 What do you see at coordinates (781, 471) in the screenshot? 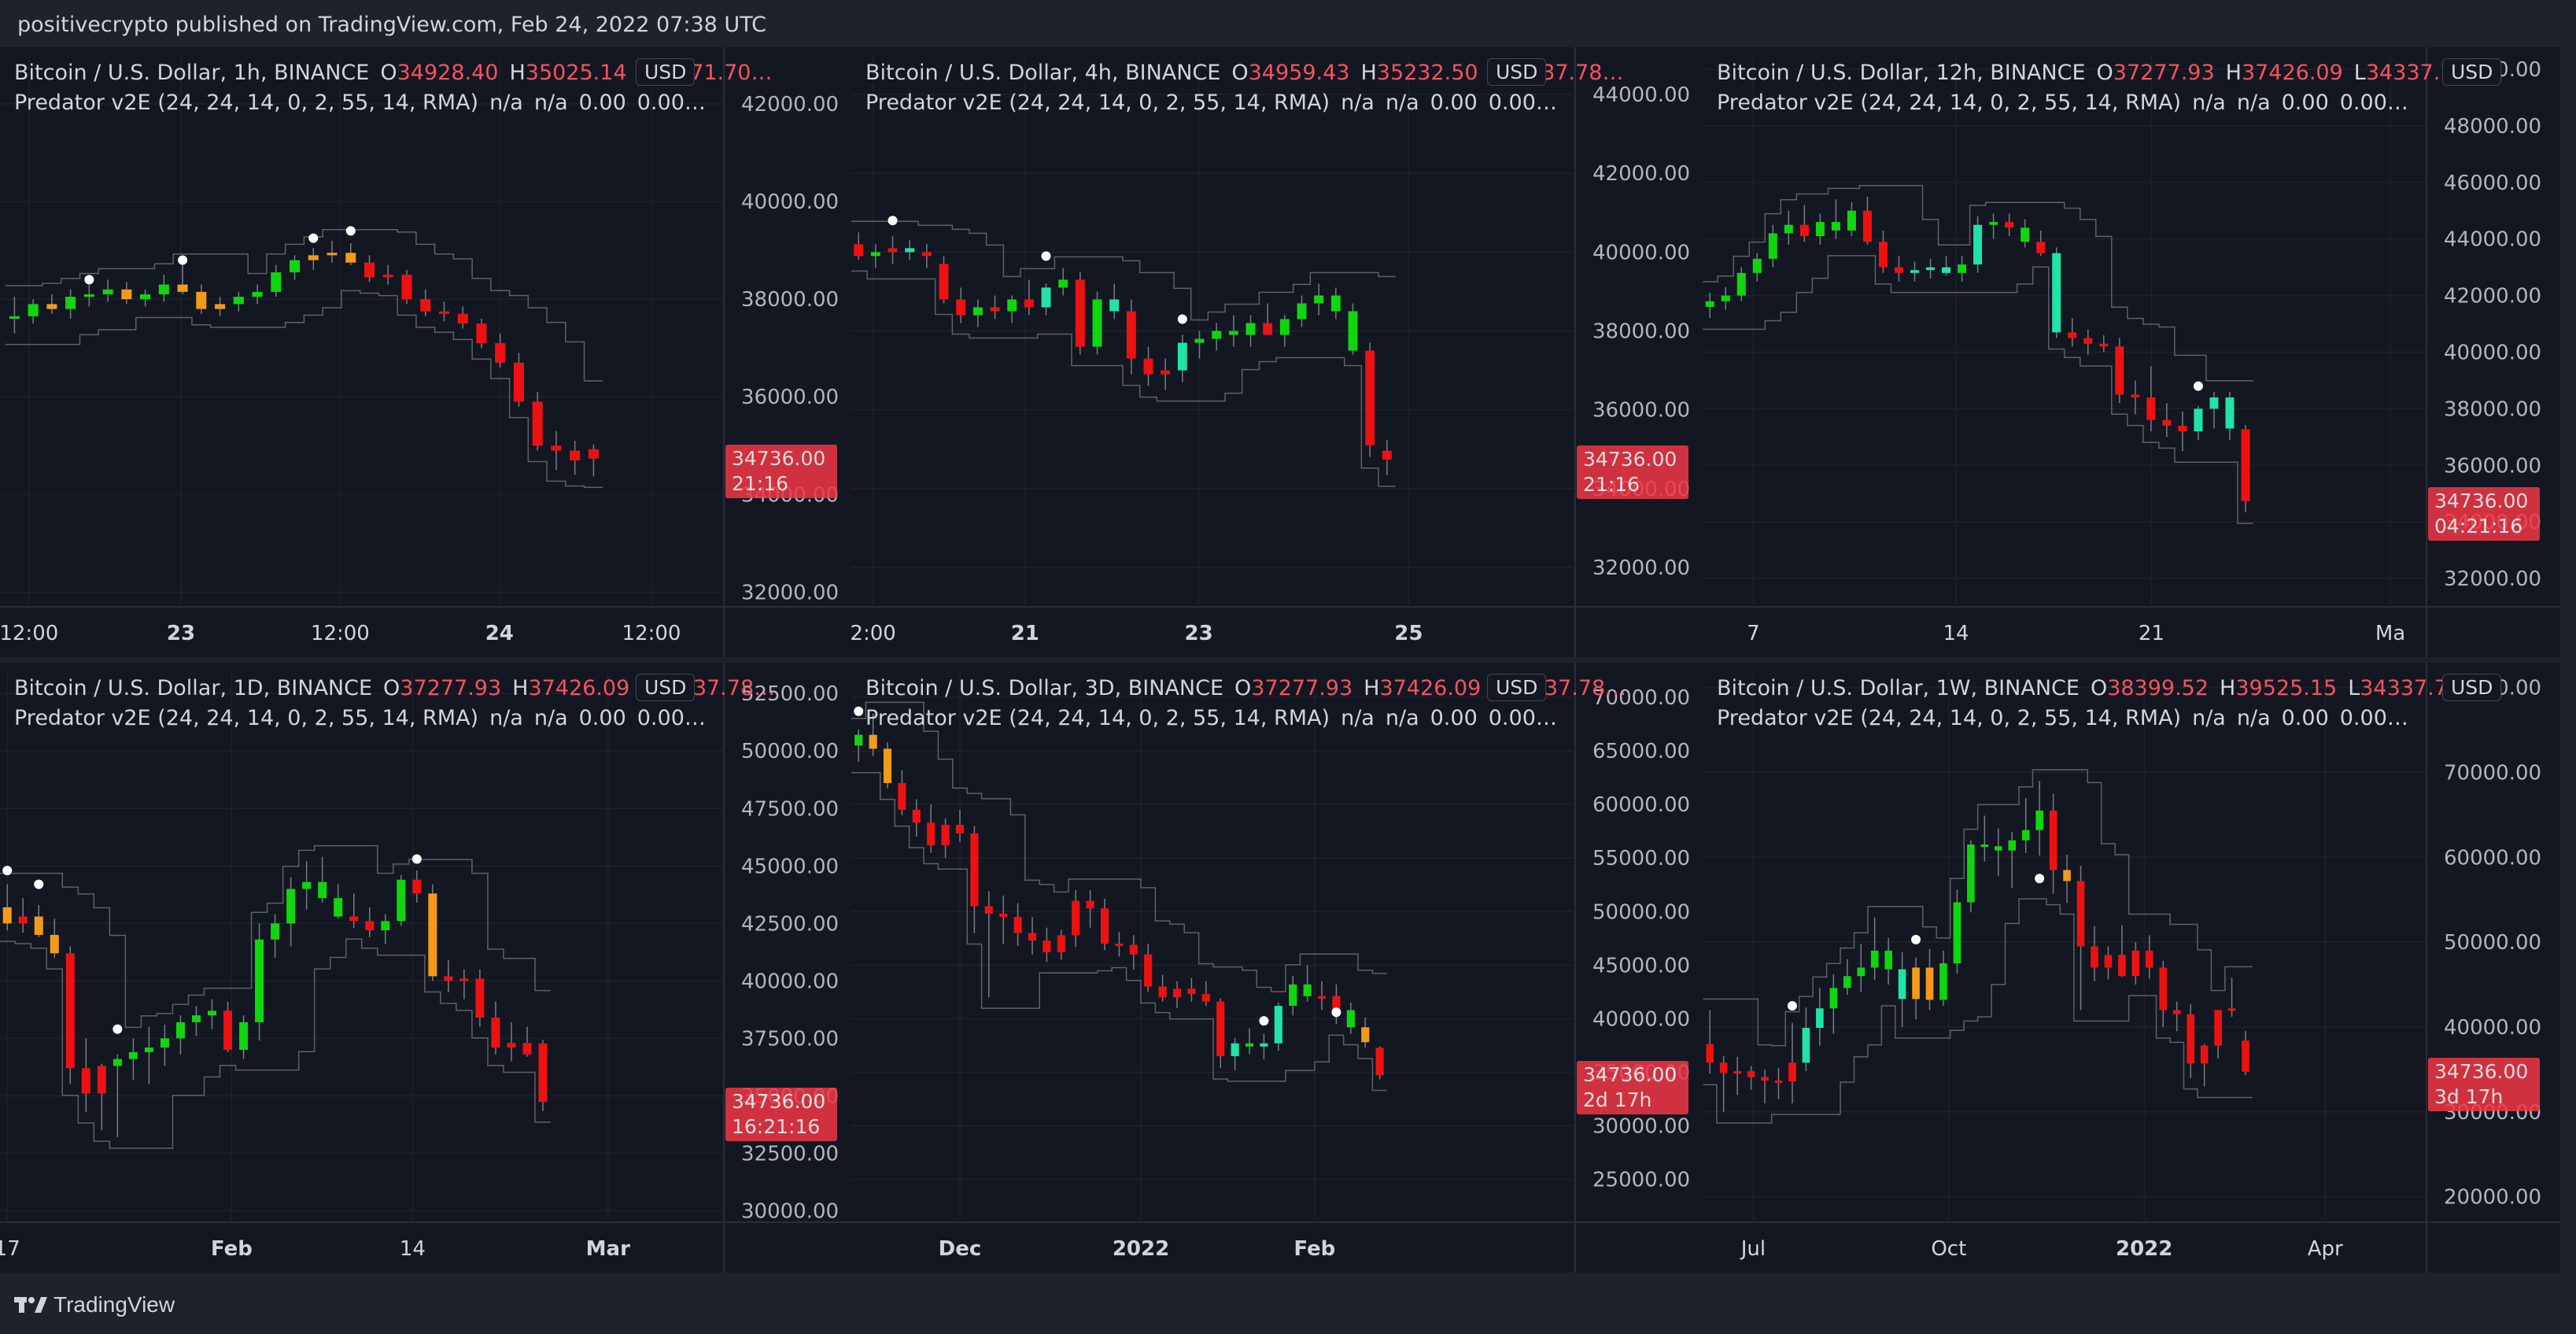
I see `last-price-tag: 34736.00 21:16` at bounding box center [781, 471].